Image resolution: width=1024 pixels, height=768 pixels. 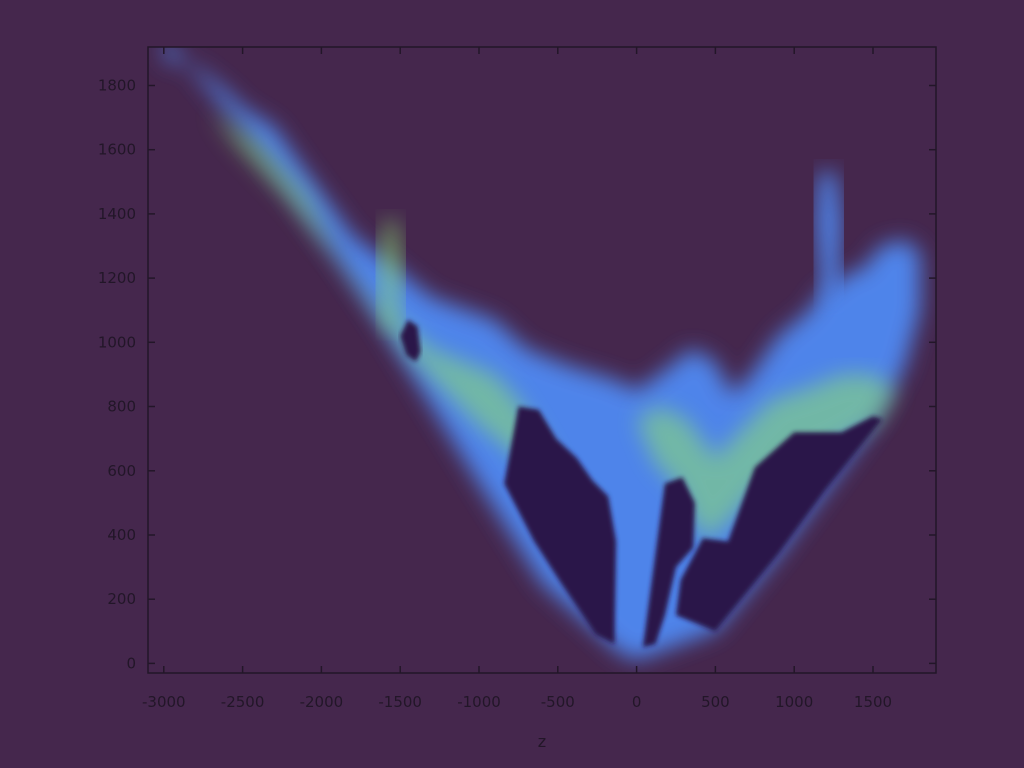 I want to click on y-tick-label: 0, so click(x=131, y=663).